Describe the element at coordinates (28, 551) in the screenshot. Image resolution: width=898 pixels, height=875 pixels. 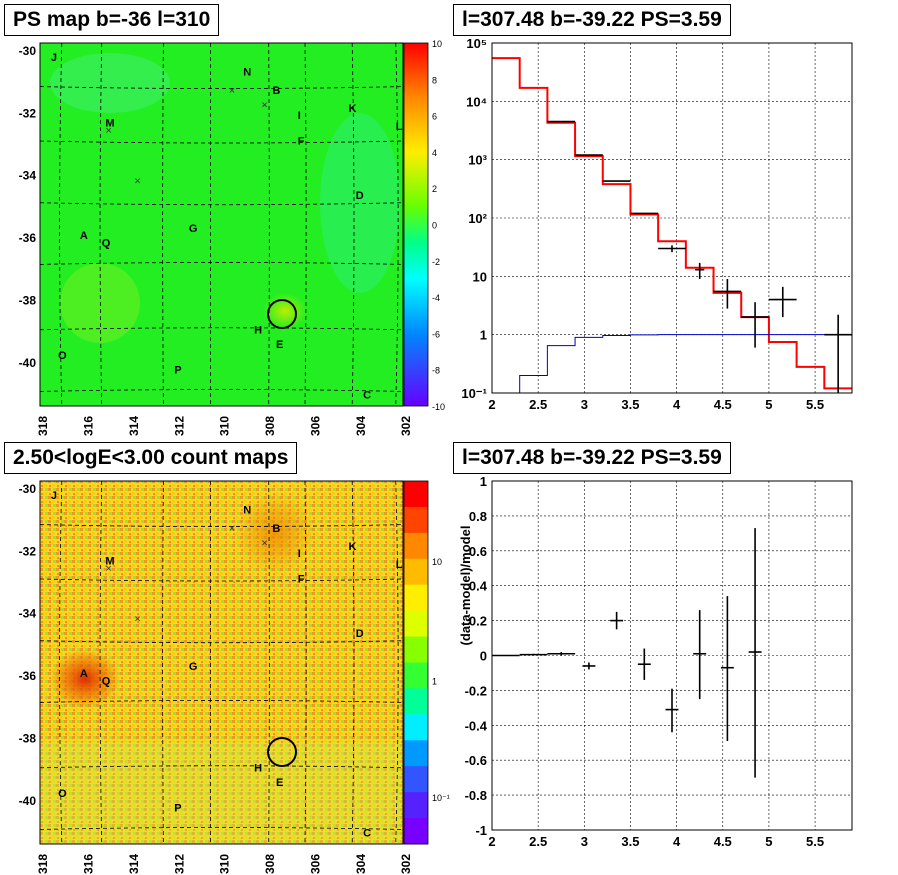
I see `y-tick-label: -32` at that location.